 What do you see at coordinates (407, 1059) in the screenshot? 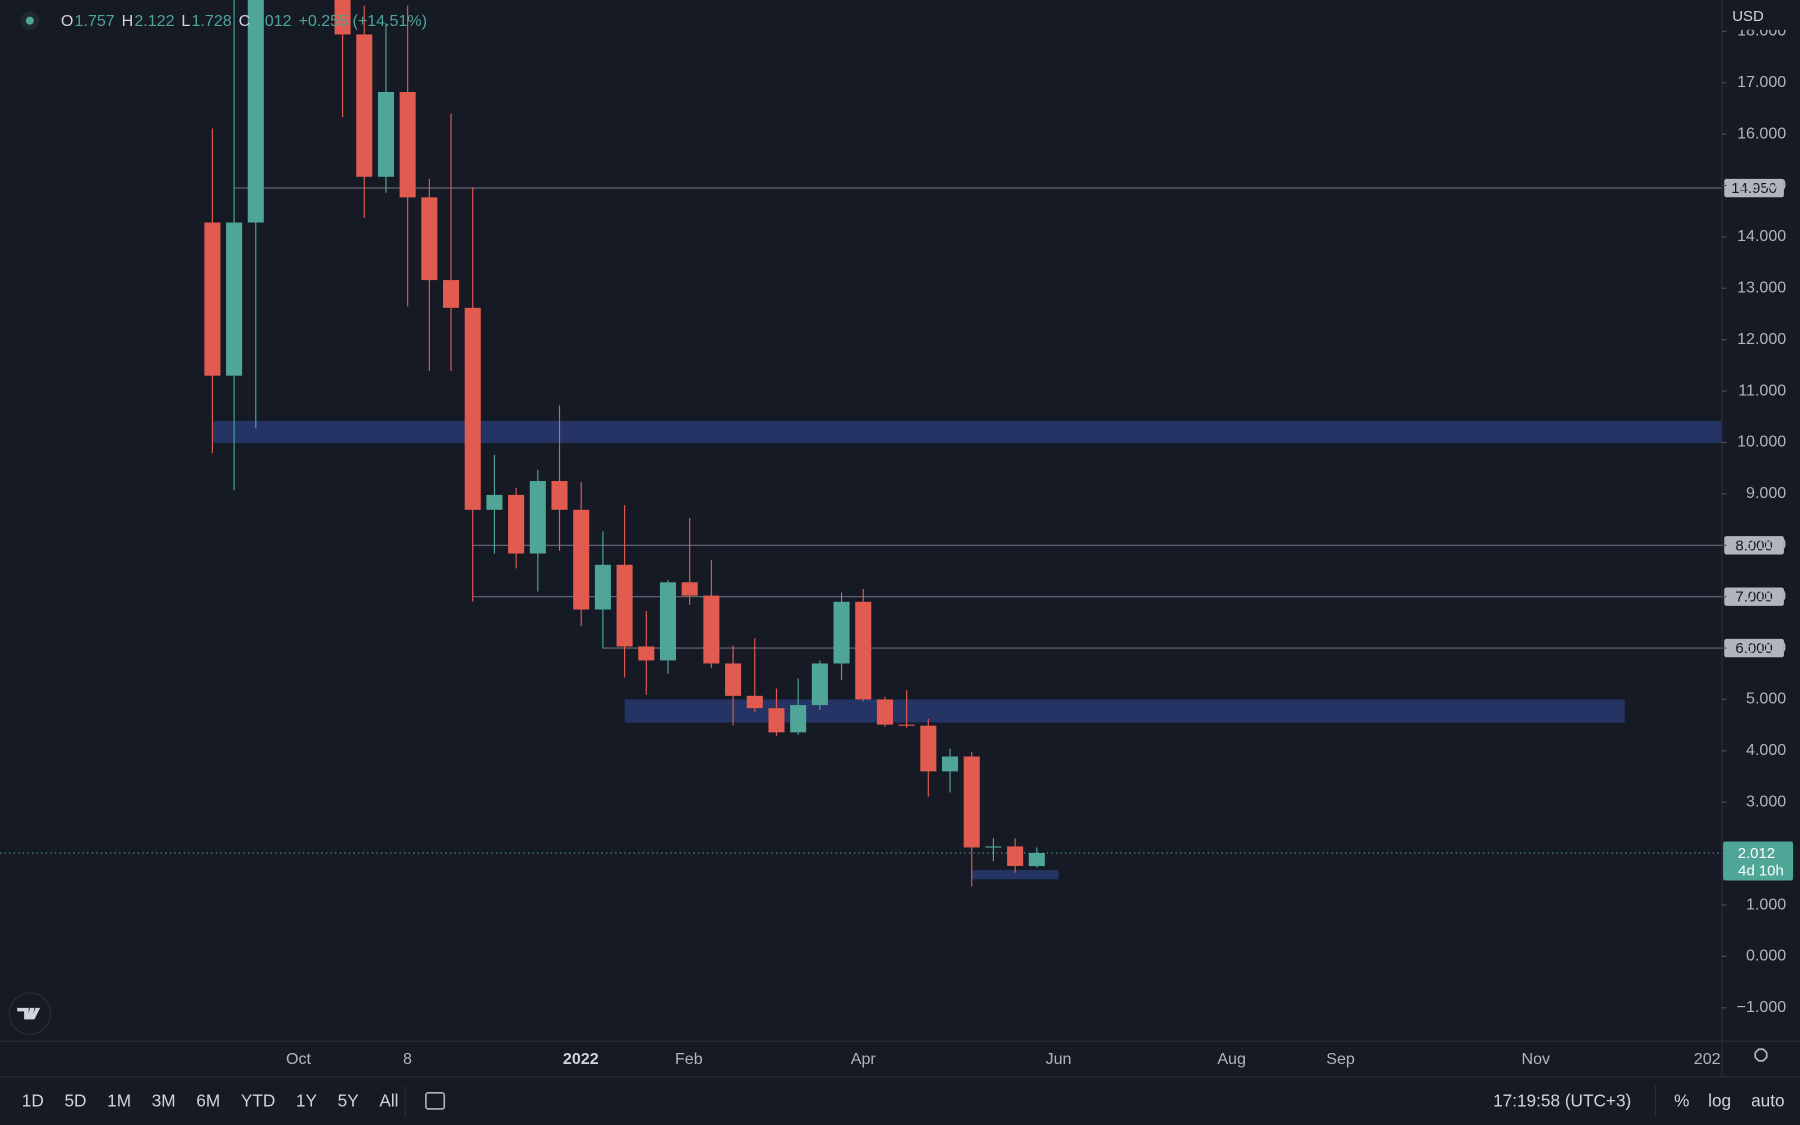
I see `x-tick-label: 8` at bounding box center [407, 1059].